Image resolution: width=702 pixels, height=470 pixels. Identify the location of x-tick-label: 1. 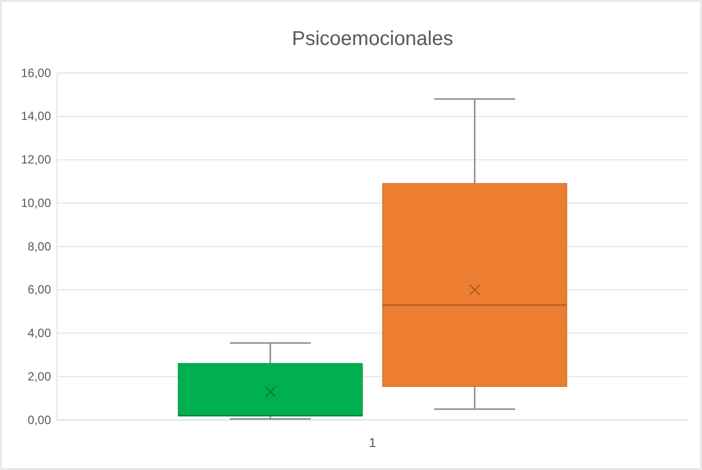
(372, 442).